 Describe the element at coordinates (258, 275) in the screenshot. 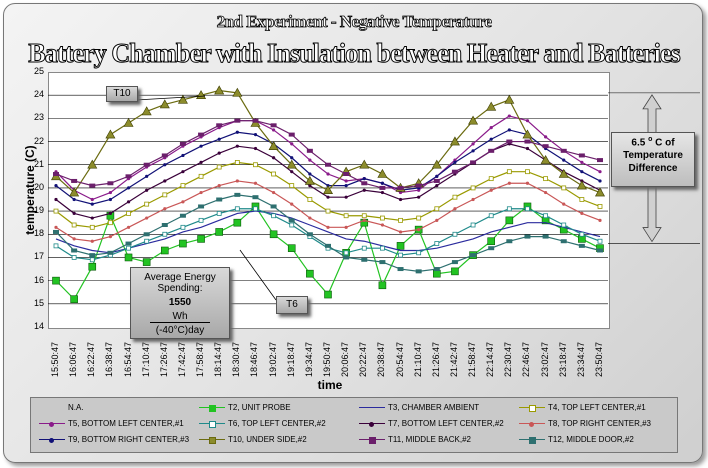

I see `callout-pointer` at that location.